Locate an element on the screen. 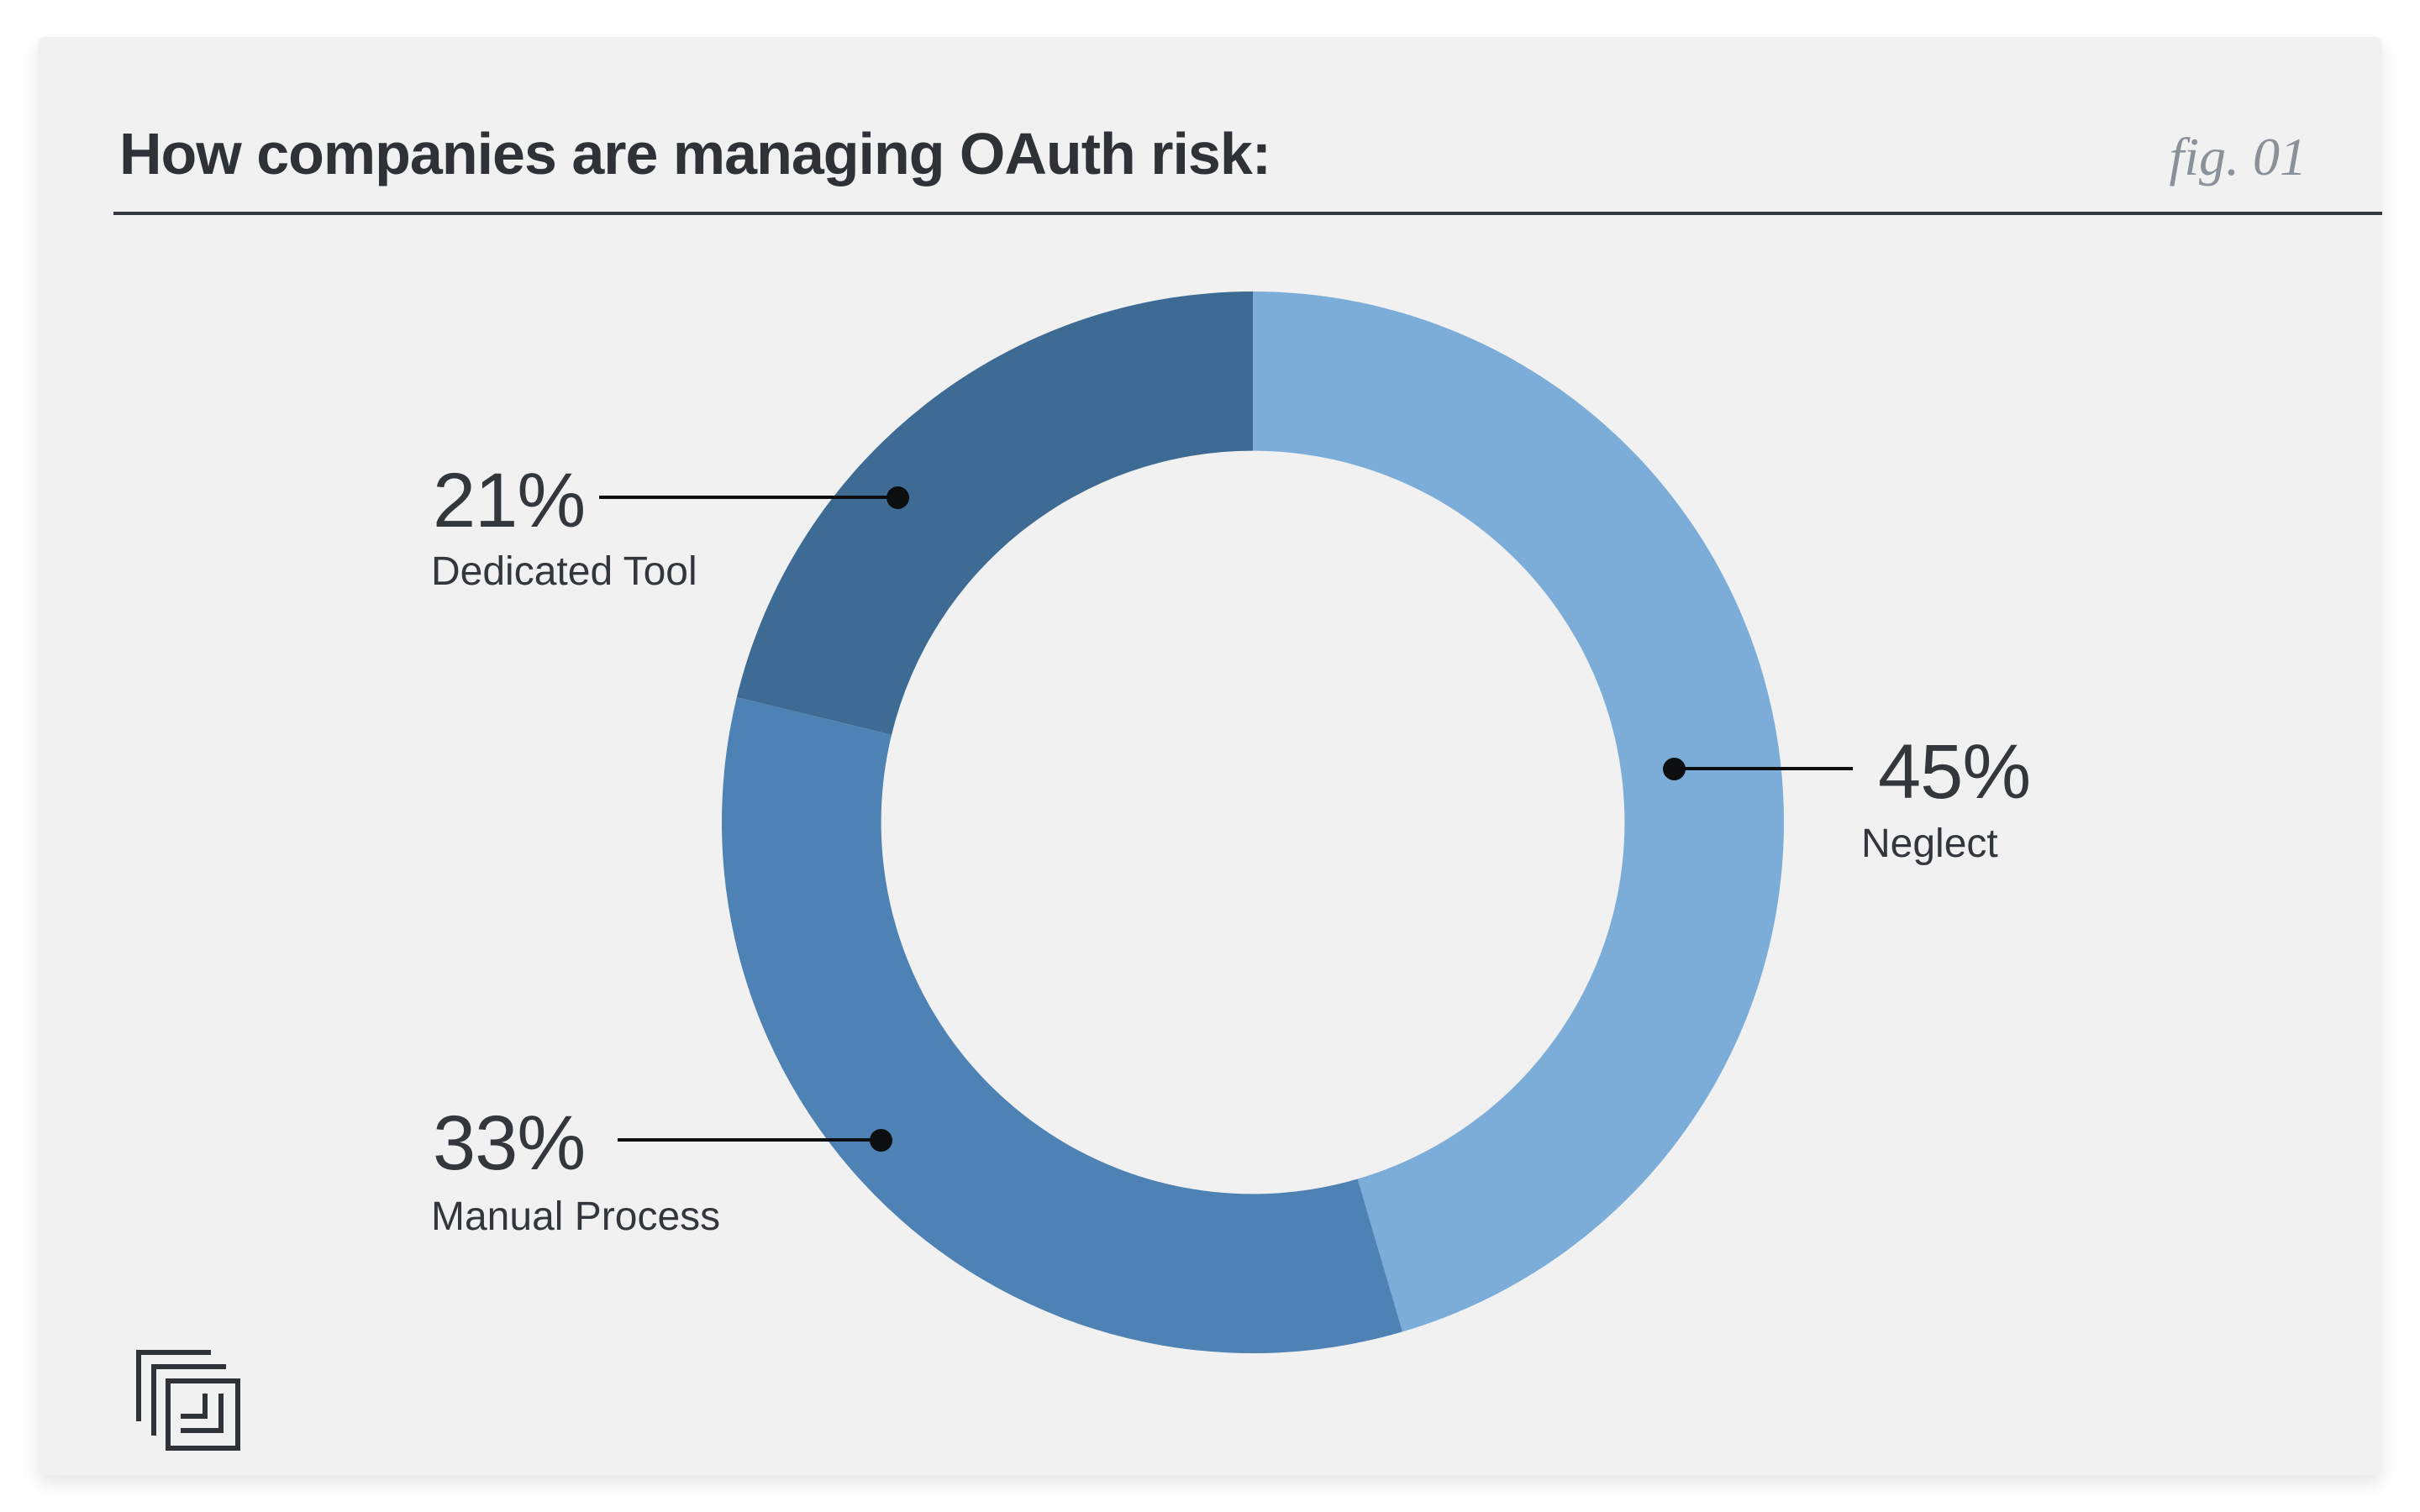 Image resolution: width=2420 pixels, height=1512 pixels. leader-line-dedicated-tool is located at coordinates (743, 497).